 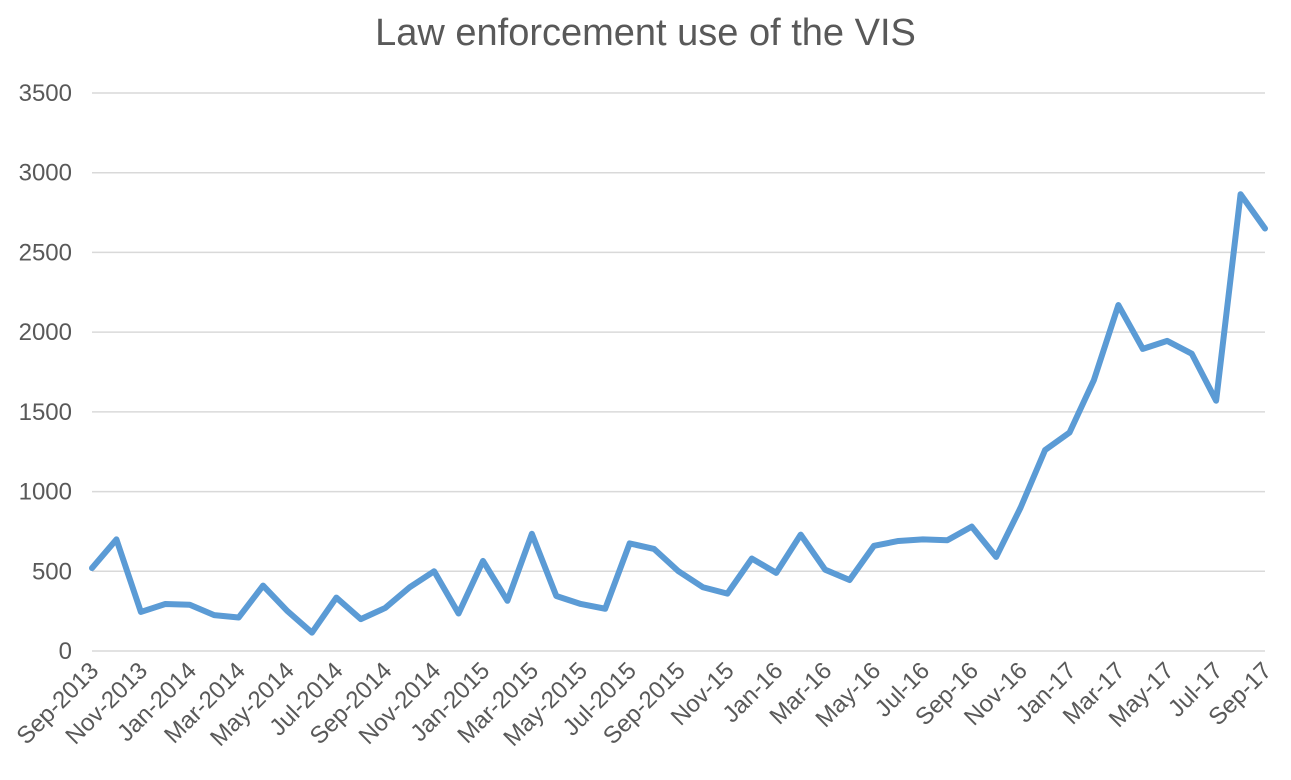 What do you see at coordinates (45, 412) in the screenshot?
I see `y-tick-label: 1500` at bounding box center [45, 412].